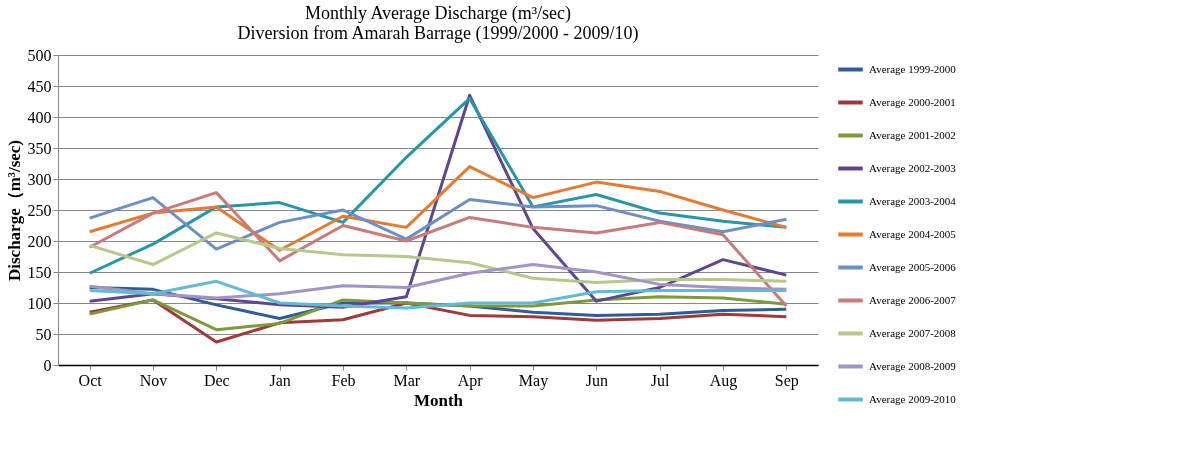 This screenshot has height=464, width=1177. What do you see at coordinates (47, 365) in the screenshot?
I see `y-tick-label: 0` at bounding box center [47, 365].